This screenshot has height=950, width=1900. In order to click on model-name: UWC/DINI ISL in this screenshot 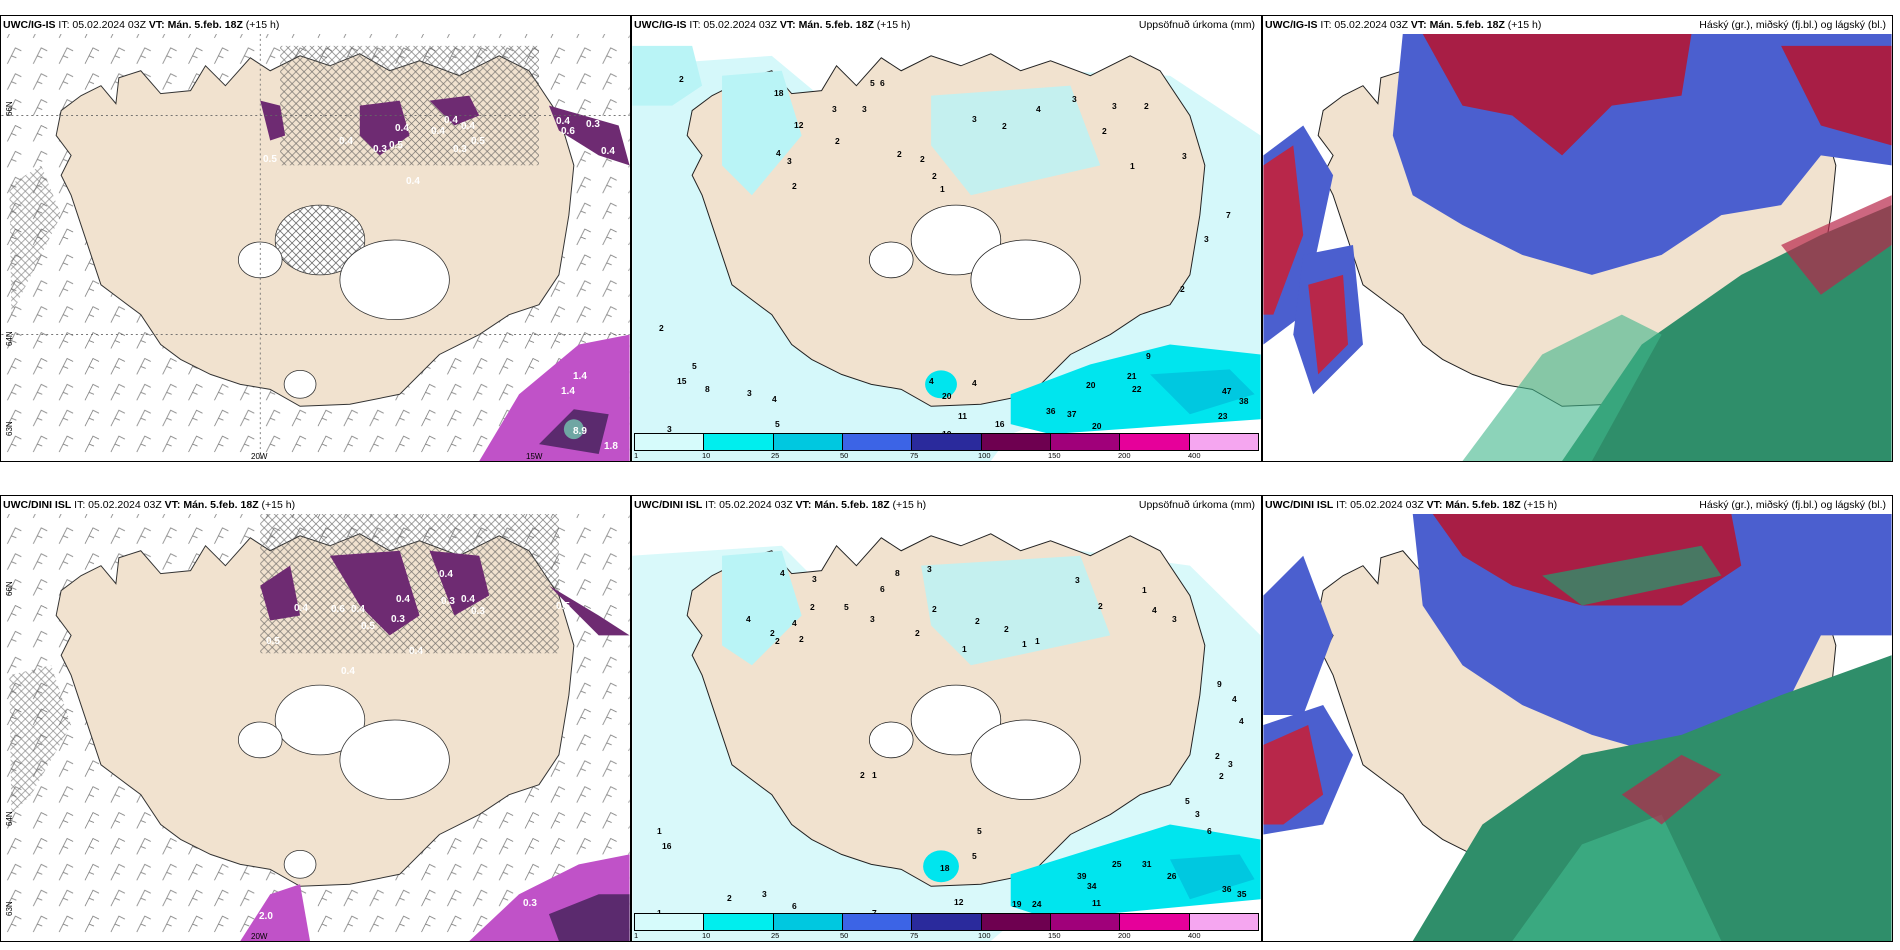, I will do `click(1299, 505)`.